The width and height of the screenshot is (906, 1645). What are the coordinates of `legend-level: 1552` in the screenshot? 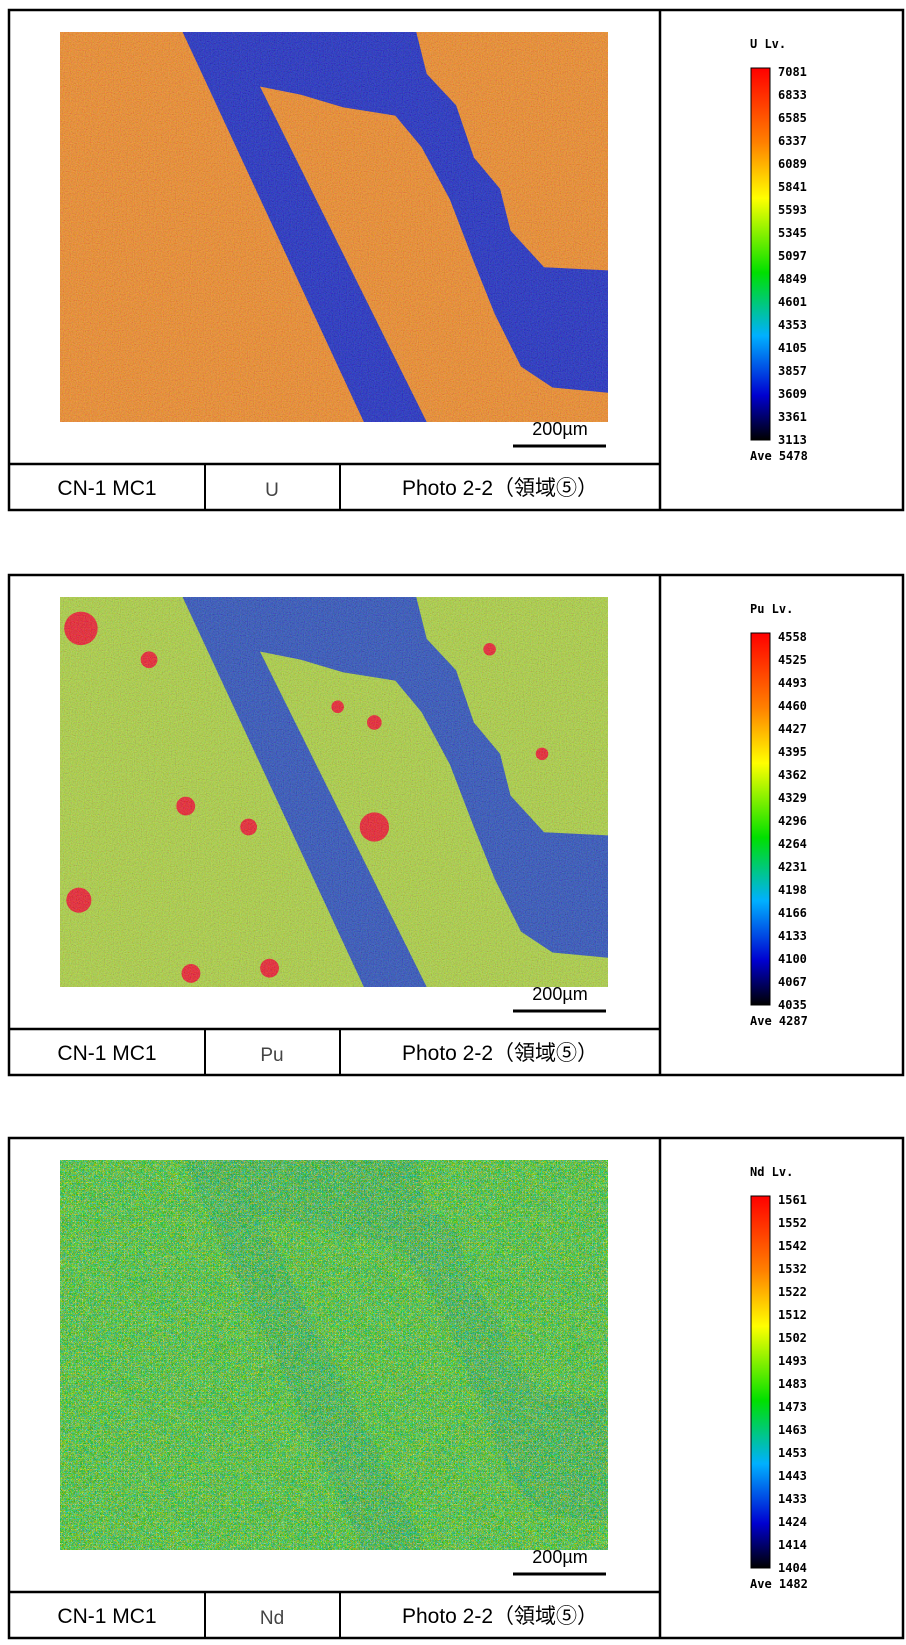 It's located at (792, 1223).